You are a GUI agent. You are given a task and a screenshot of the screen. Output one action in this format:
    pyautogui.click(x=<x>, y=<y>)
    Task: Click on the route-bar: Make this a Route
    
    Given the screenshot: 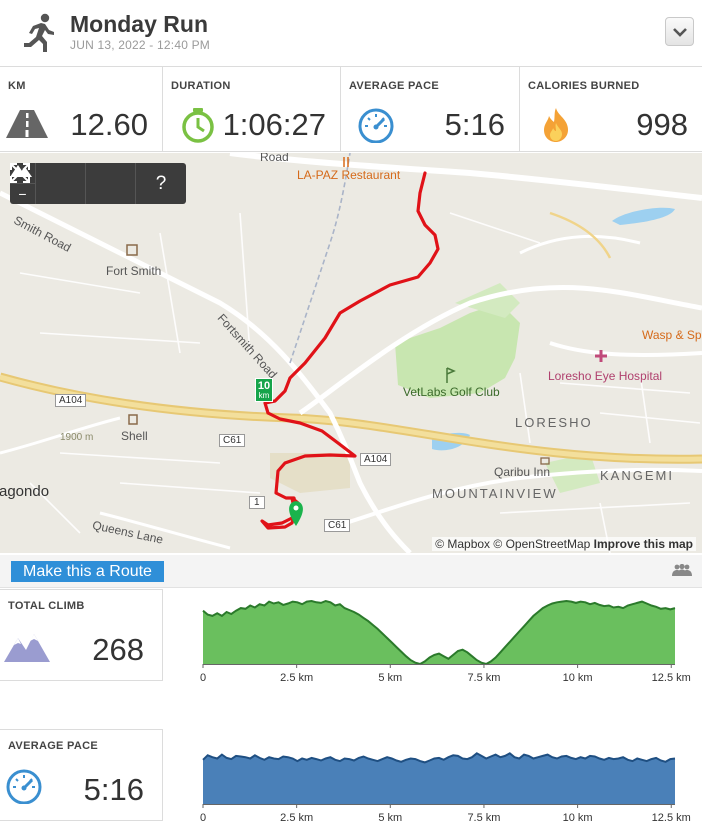 What is the action you would take?
    pyautogui.click(x=351, y=571)
    